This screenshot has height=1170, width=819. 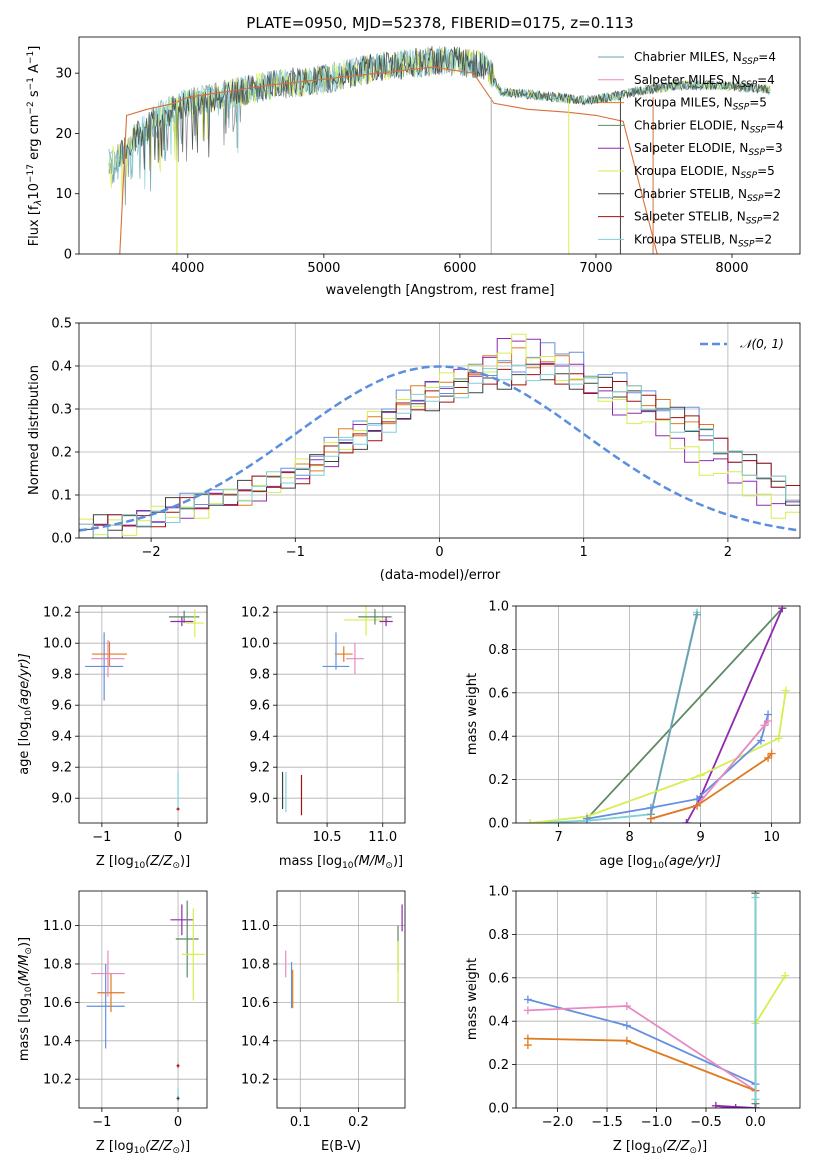 What do you see at coordinates (498, 935) in the screenshot?
I see `y-tick-label: 0.8` at bounding box center [498, 935].